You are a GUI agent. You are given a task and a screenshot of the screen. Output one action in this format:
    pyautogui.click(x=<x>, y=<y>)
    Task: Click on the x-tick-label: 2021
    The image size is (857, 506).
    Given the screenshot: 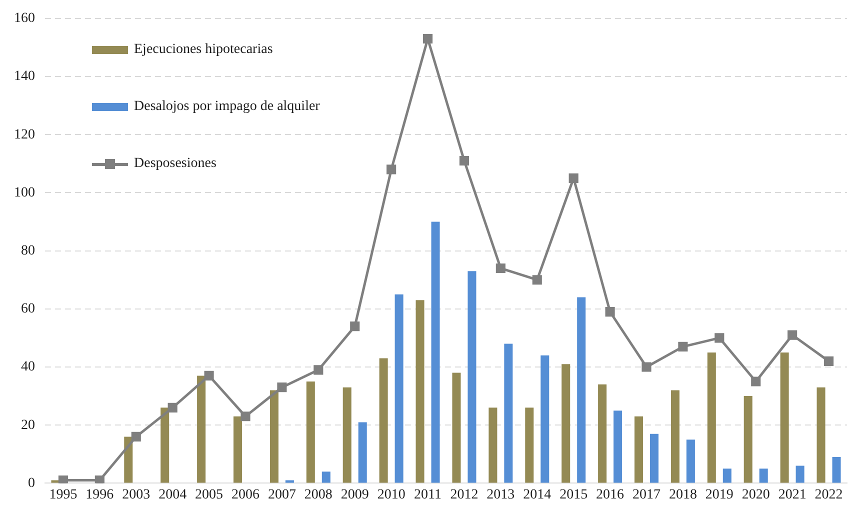 What is the action you would take?
    pyautogui.click(x=792, y=494)
    